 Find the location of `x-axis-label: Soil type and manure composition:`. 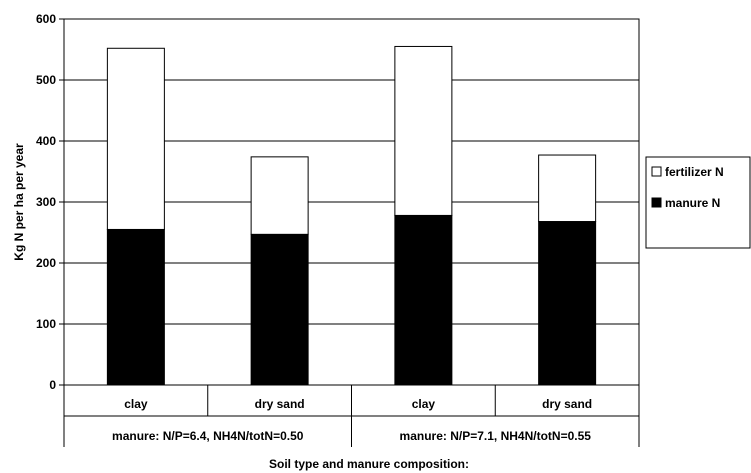

x-axis-label: Soil type and manure composition: is located at coordinates (369, 464).